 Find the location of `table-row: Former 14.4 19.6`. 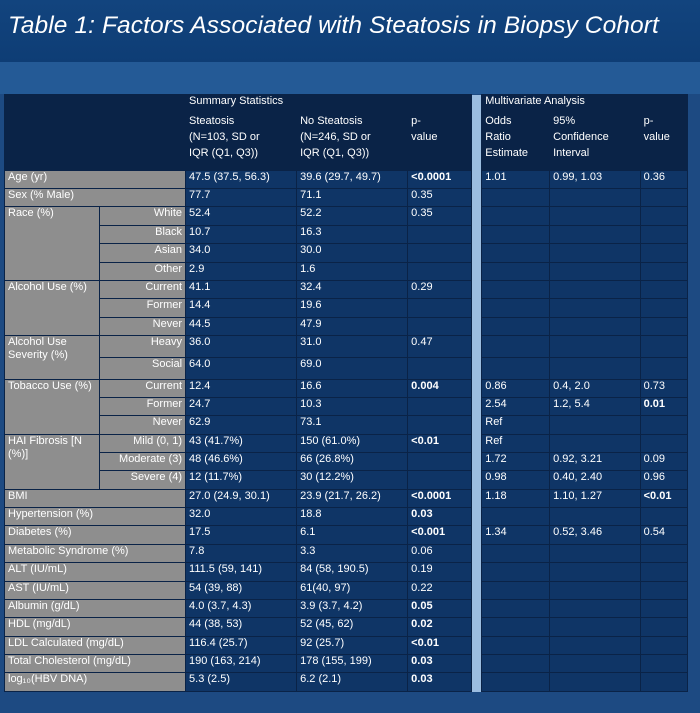

table-row: Former 14.4 19.6 is located at coordinates (347, 308).